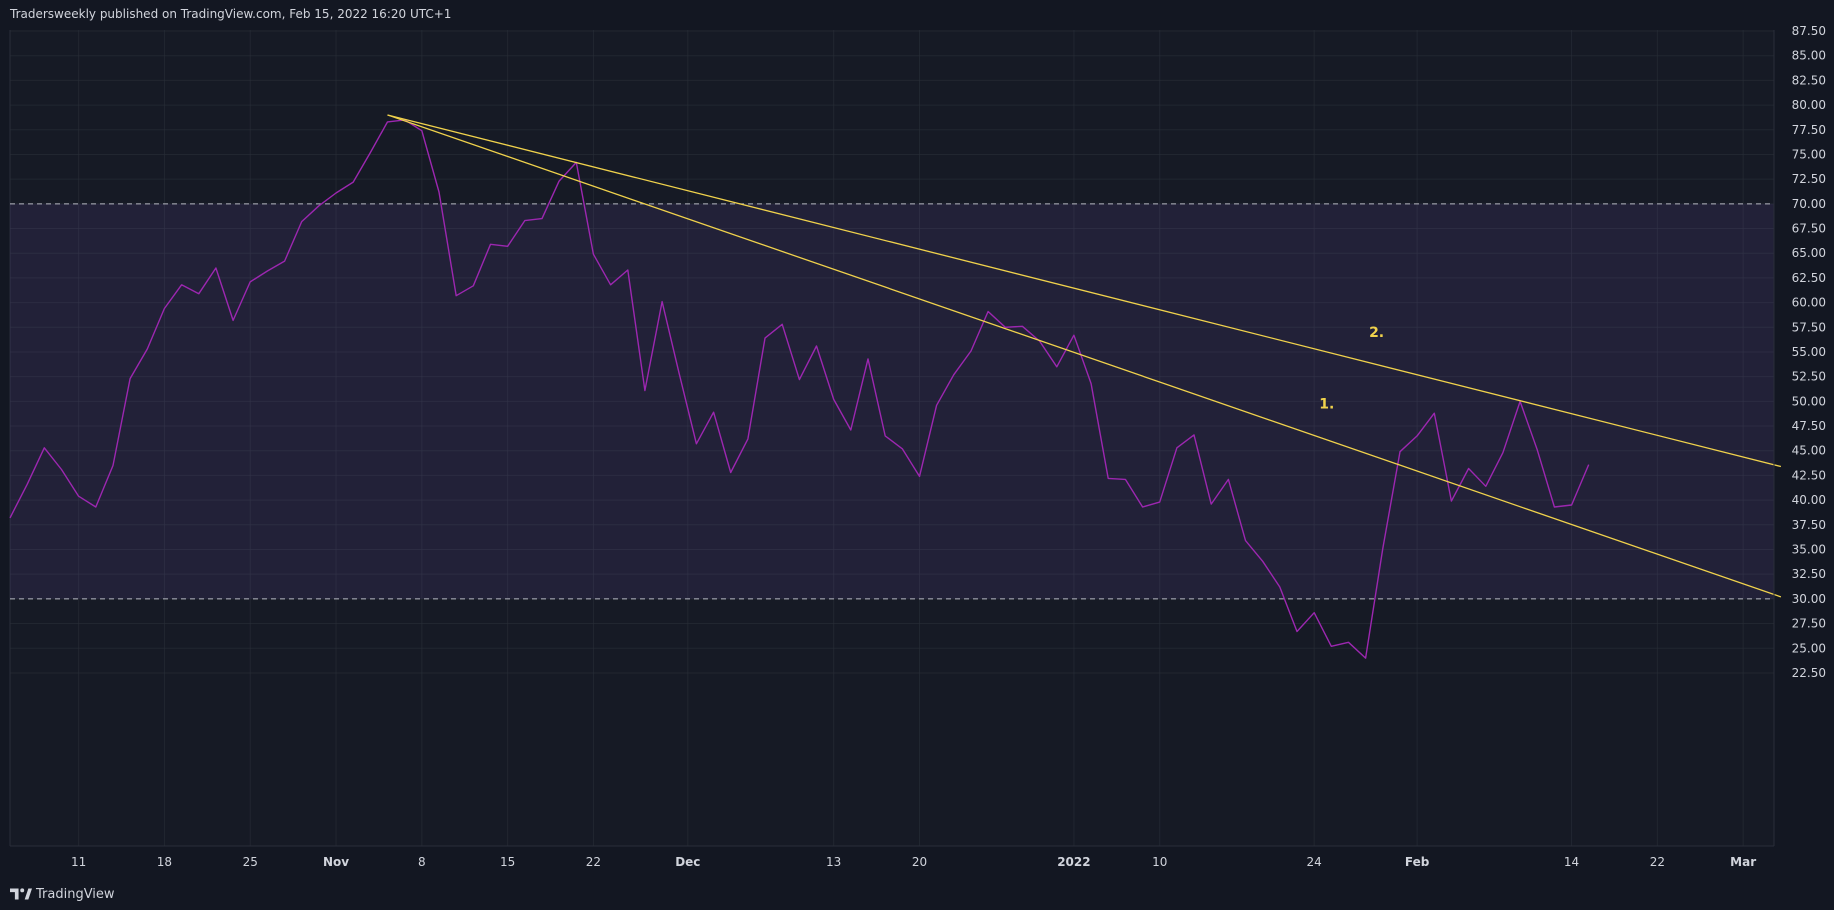 The height and width of the screenshot is (910, 1834). Describe the element at coordinates (507, 862) in the screenshot. I see `x-tick-label: 15` at that location.